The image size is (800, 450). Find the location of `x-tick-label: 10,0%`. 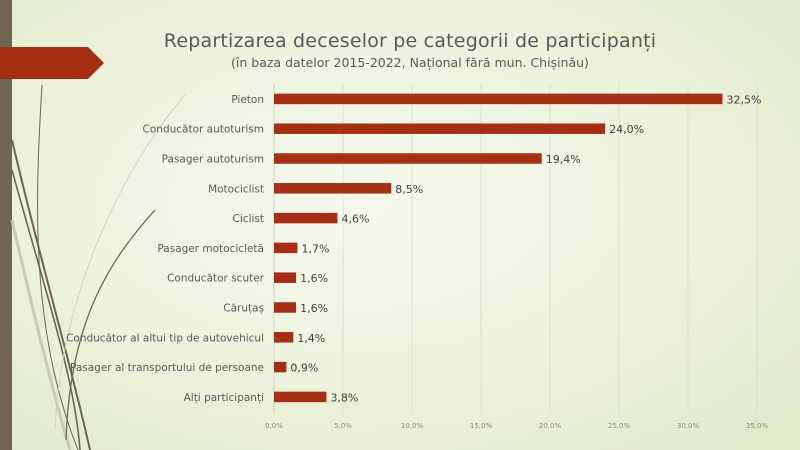

x-tick-label: 10,0% is located at coordinates (412, 426).